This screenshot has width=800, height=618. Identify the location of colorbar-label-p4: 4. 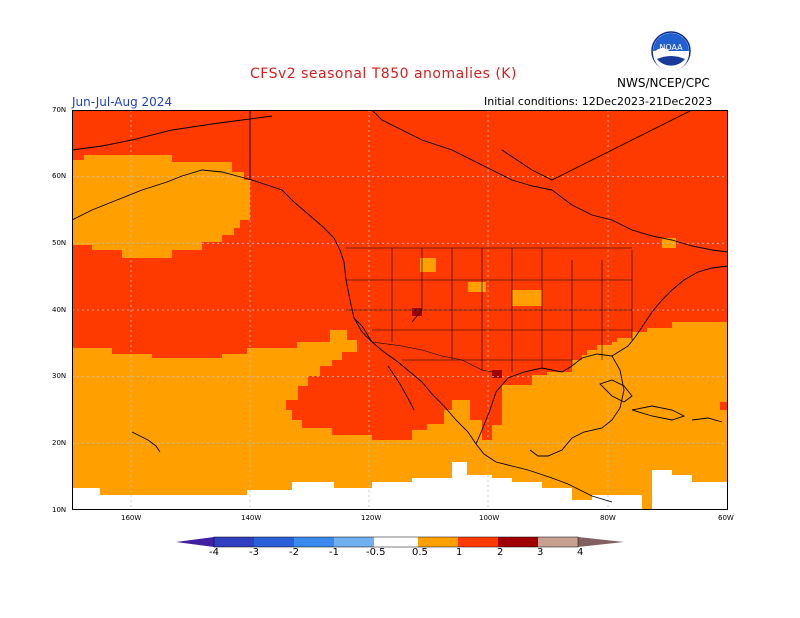
(580, 552).